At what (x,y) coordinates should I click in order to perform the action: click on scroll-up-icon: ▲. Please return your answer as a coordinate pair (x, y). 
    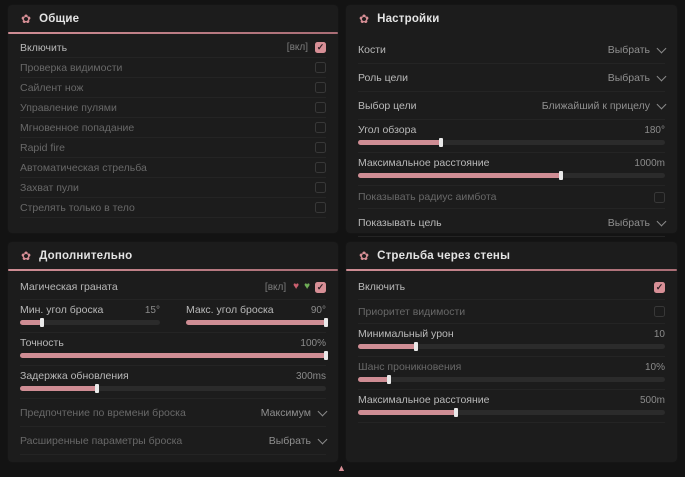
    Looking at the image, I should click on (341, 468).